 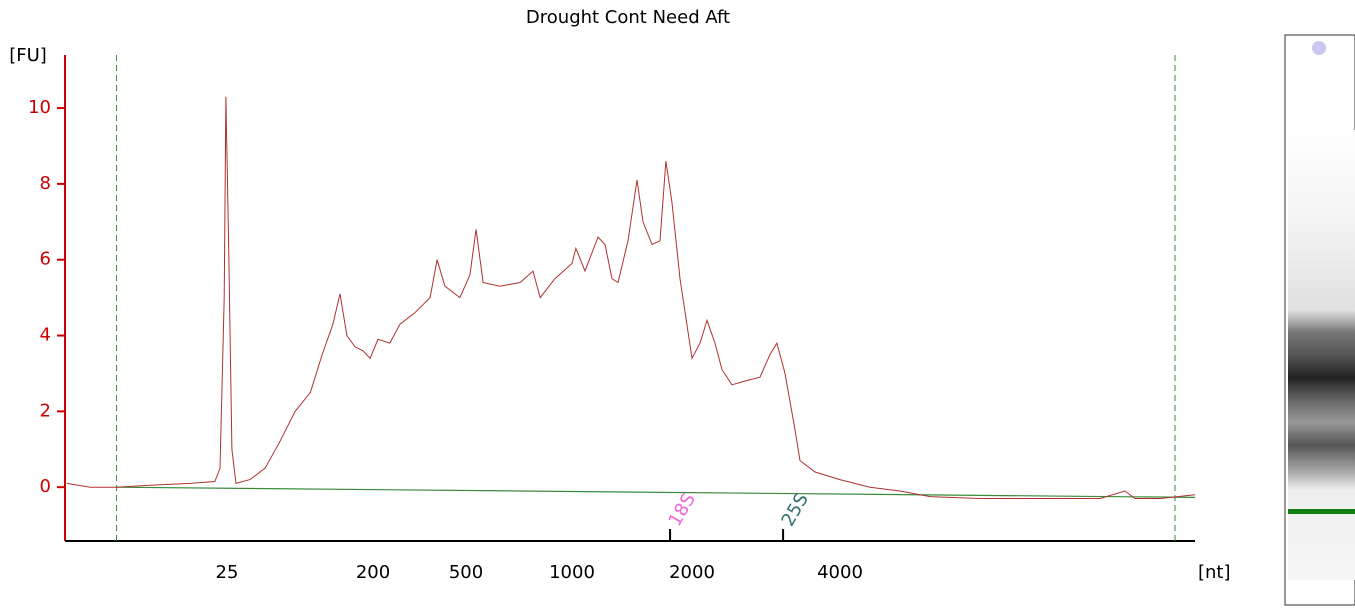 I want to click on x-tick-label: 25, so click(x=227, y=572).